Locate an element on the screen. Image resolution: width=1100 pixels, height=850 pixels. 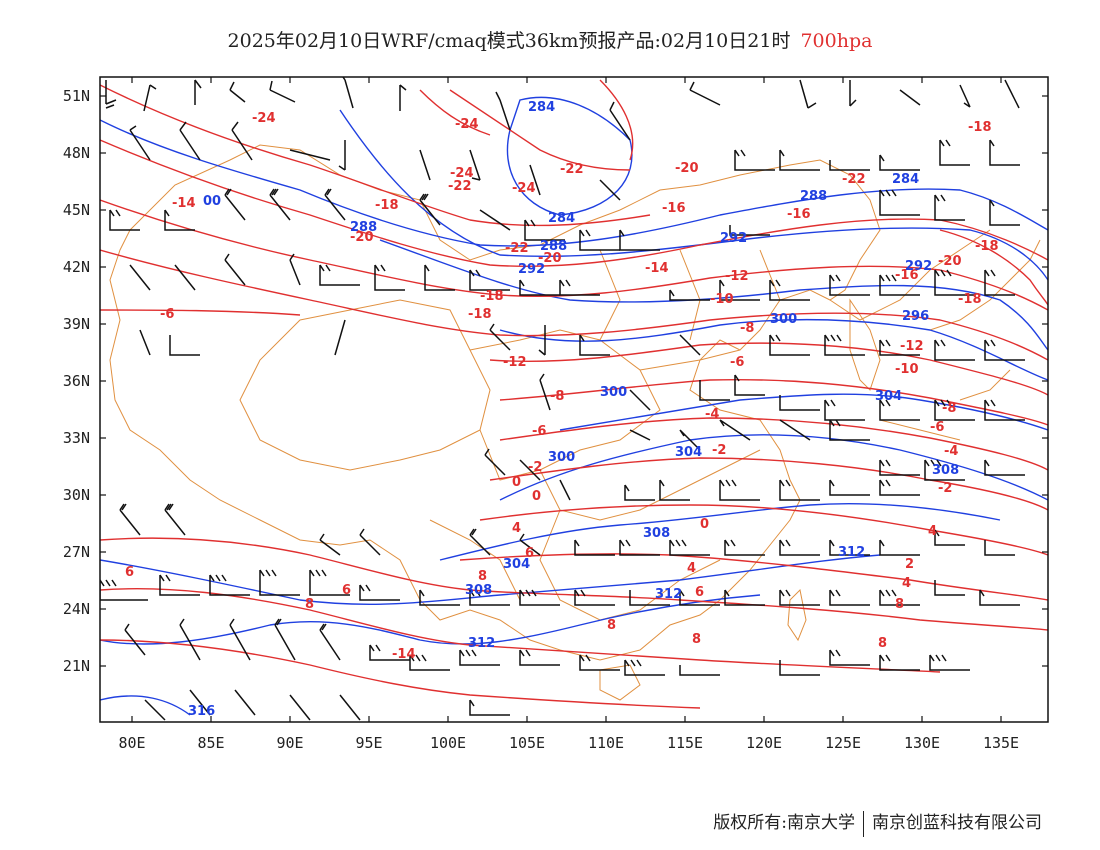
lon-tick-label: 90E is located at coordinates (289, 743).